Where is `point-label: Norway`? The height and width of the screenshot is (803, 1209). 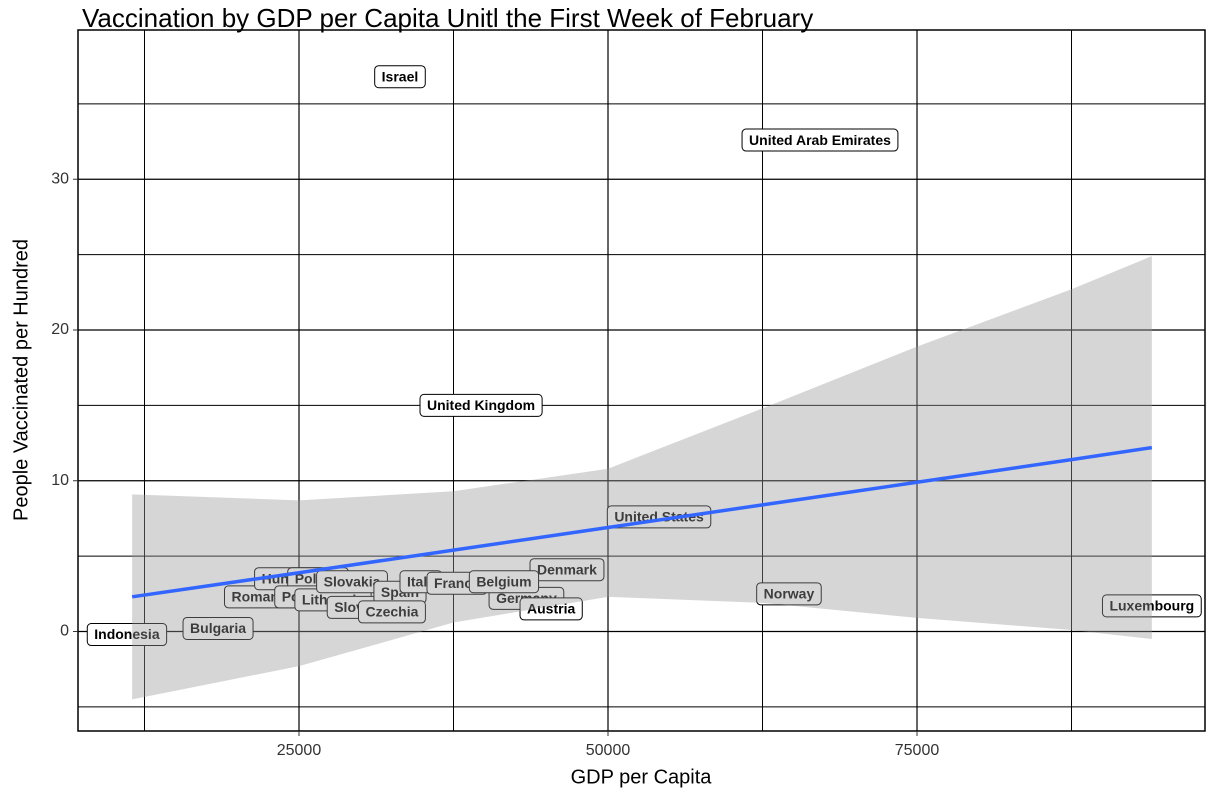
point-label: Norway is located at coordinates (789, 594).